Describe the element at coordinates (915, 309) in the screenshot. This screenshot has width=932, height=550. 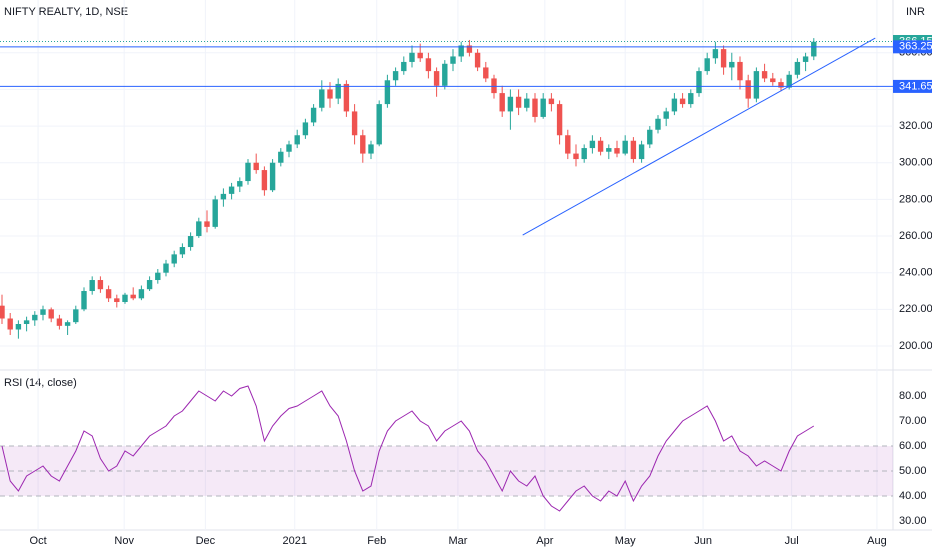
I see `y-tick-label: 220.00` at that location.